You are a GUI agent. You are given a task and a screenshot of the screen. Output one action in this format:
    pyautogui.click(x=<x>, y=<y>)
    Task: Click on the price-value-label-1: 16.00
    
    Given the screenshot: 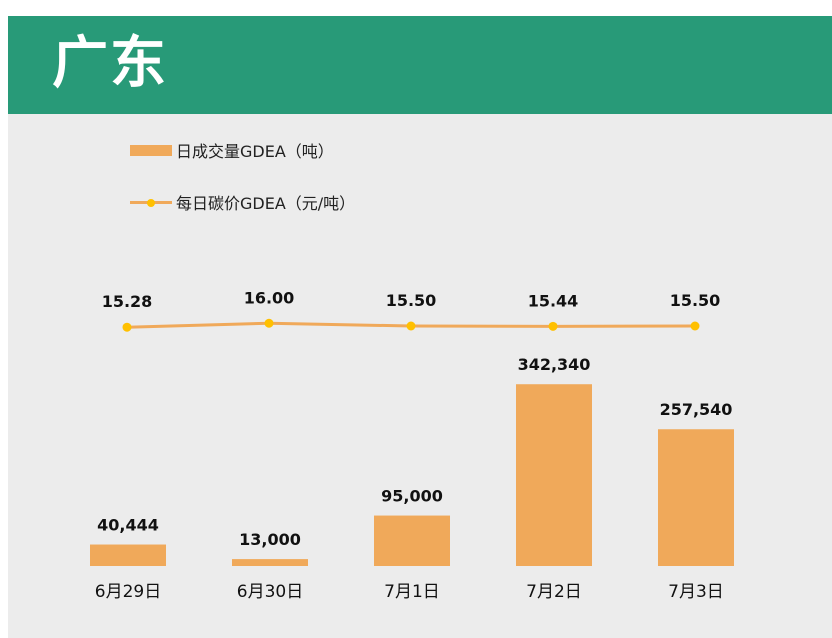 What is the action you would take?
    pyautogui.click(x=269, y=297)
    